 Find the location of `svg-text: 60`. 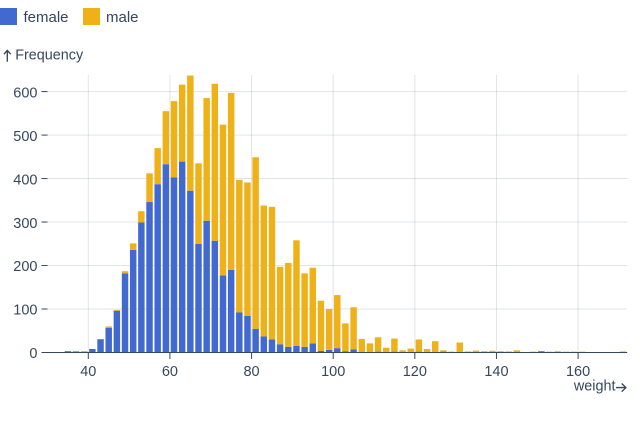

svg-text: 60 is located at coordinates (170, 372).